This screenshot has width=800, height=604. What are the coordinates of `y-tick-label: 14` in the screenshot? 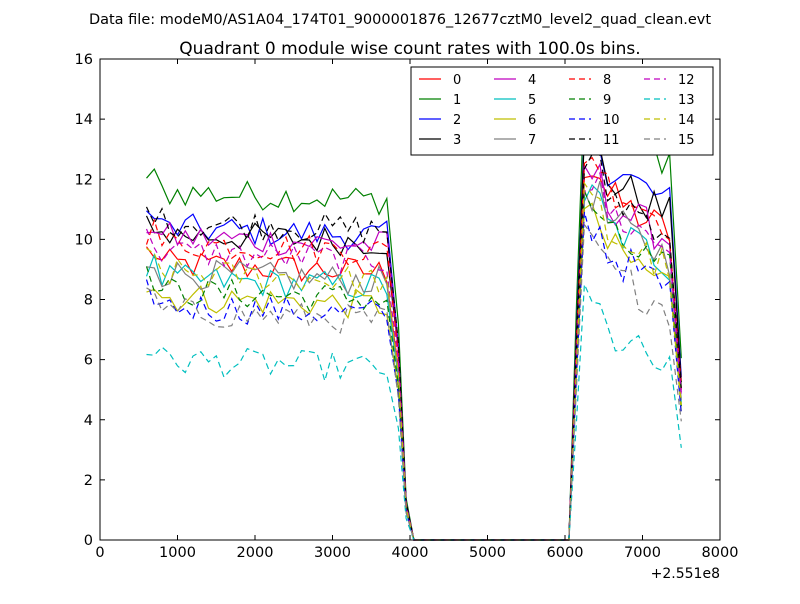 It's located at (84, 120).